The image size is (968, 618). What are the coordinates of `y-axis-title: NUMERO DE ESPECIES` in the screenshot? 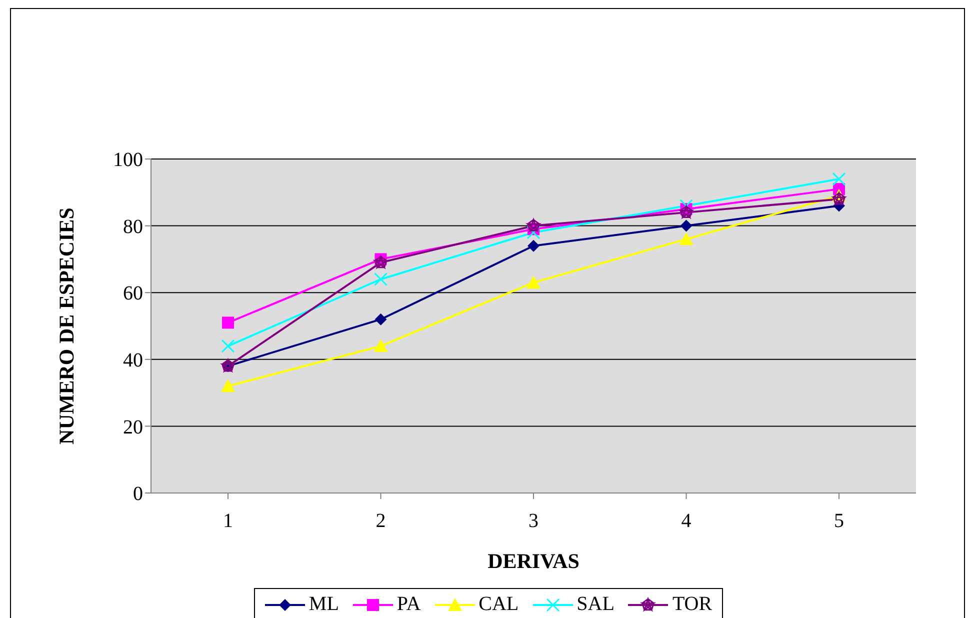 It's located at (66, 326).